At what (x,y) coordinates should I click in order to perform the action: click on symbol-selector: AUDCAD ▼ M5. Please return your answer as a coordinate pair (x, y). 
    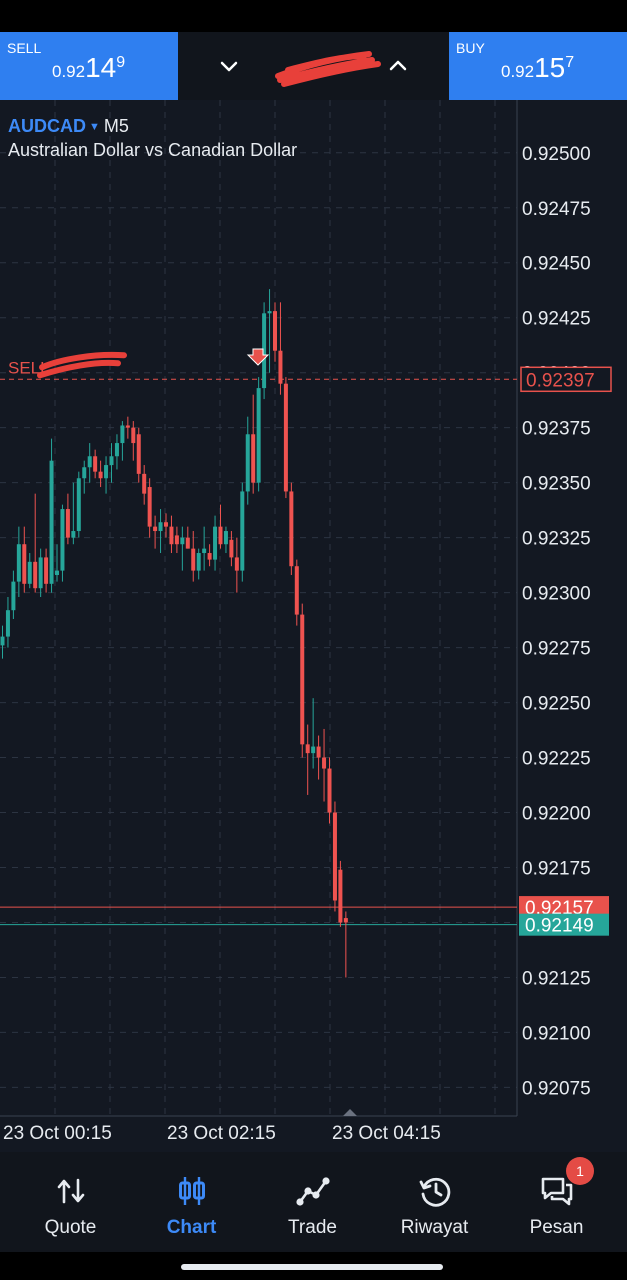
    Looking at the image, I should click on (68, 126).